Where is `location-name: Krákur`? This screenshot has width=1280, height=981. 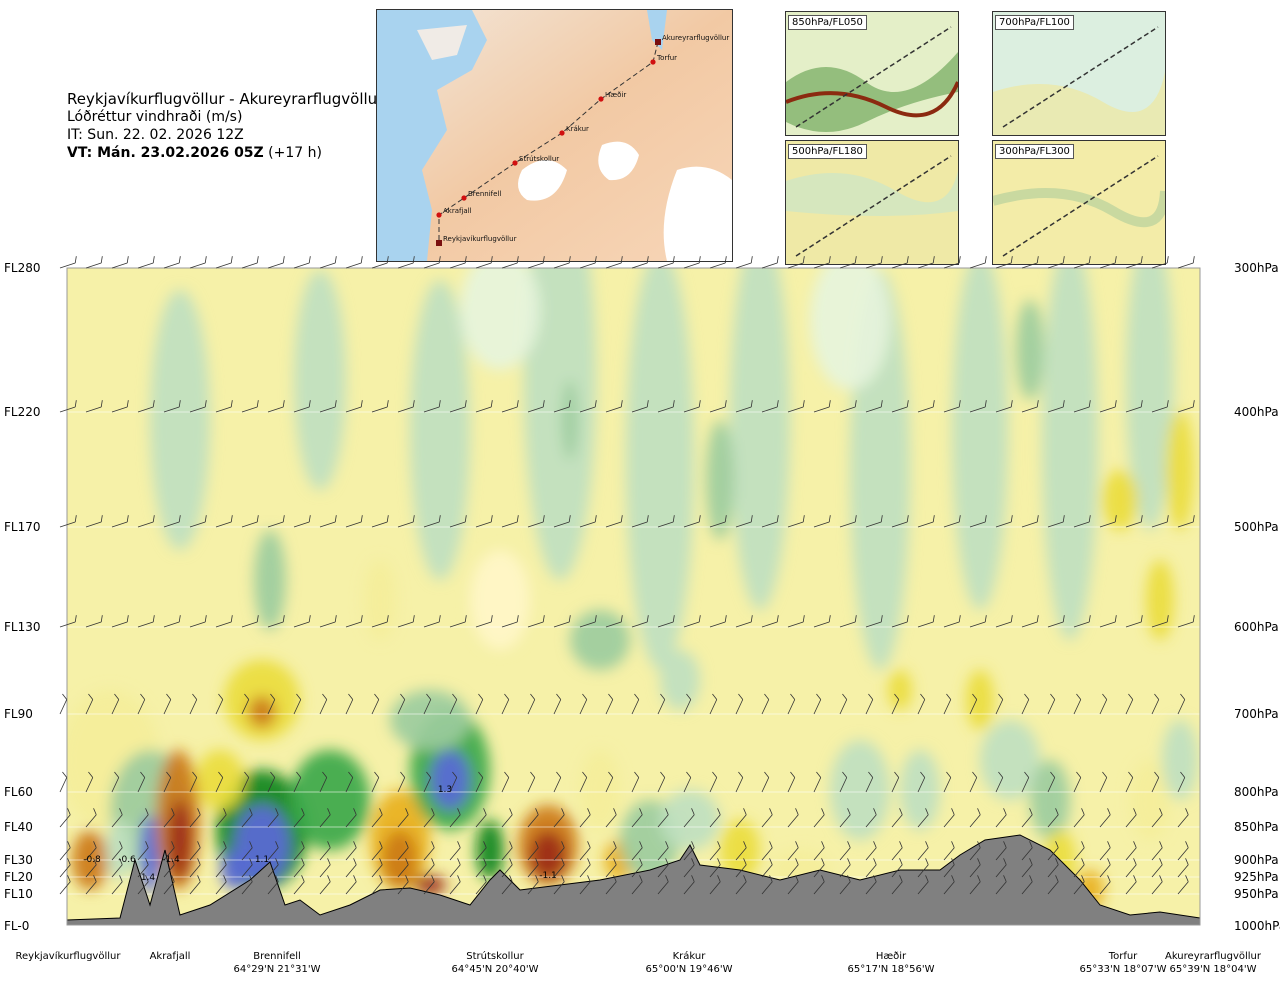 location-name: Krákur is located at coordinates (690, 956).